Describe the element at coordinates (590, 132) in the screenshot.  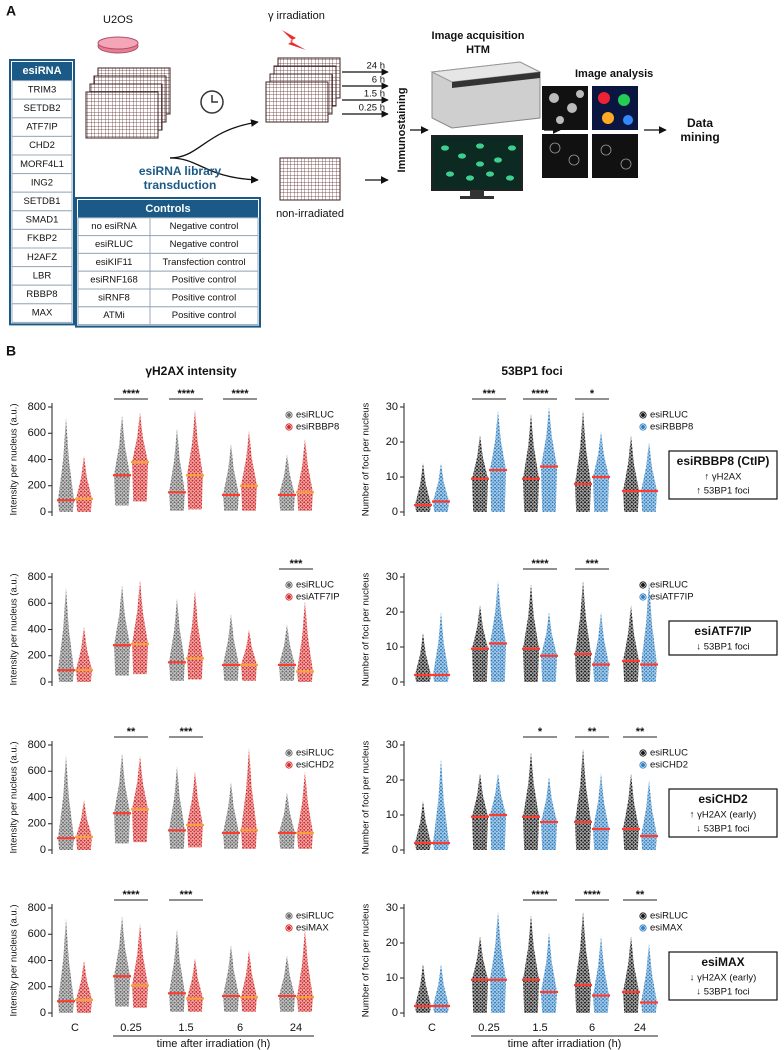
I see `analysis-images` at that location.